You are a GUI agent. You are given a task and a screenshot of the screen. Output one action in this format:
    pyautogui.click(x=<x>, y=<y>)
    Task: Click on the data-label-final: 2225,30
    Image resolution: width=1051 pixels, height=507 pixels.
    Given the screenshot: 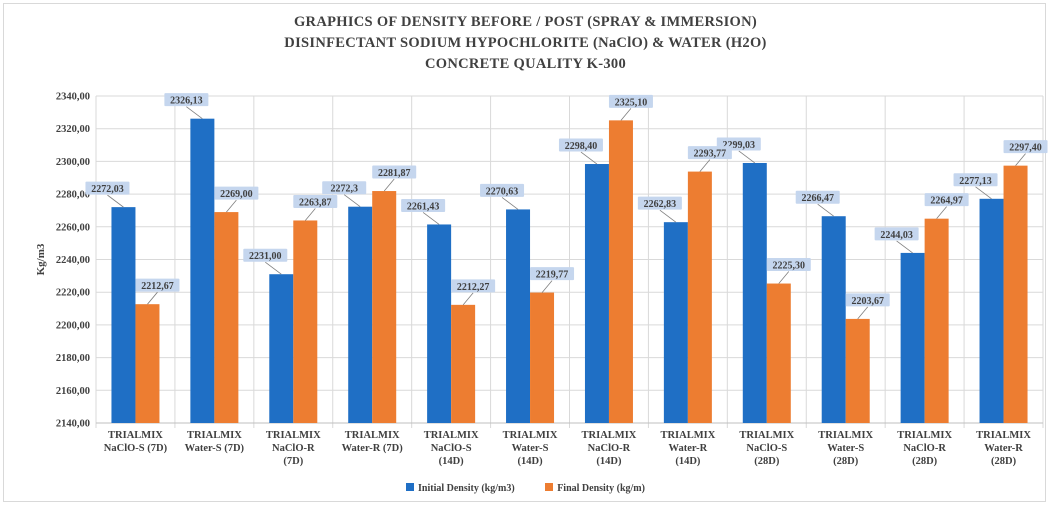 What is the action you would take?
    pyautogui.click(x=789, y=266)
    